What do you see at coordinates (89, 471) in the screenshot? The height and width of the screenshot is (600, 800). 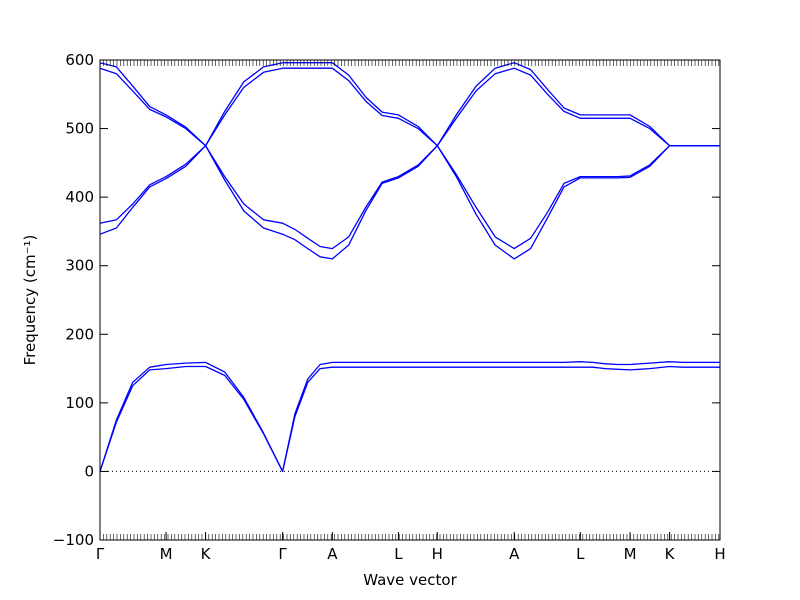 I see `y-tick-label: 0` at bounding box center [89, 471].